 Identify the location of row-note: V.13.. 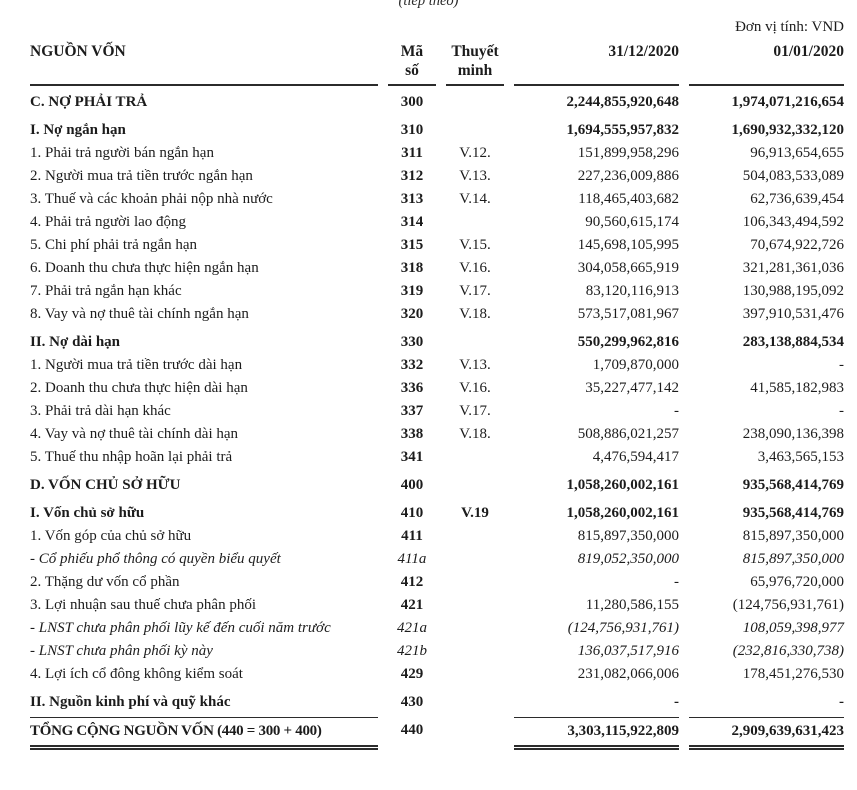
(475, 176).